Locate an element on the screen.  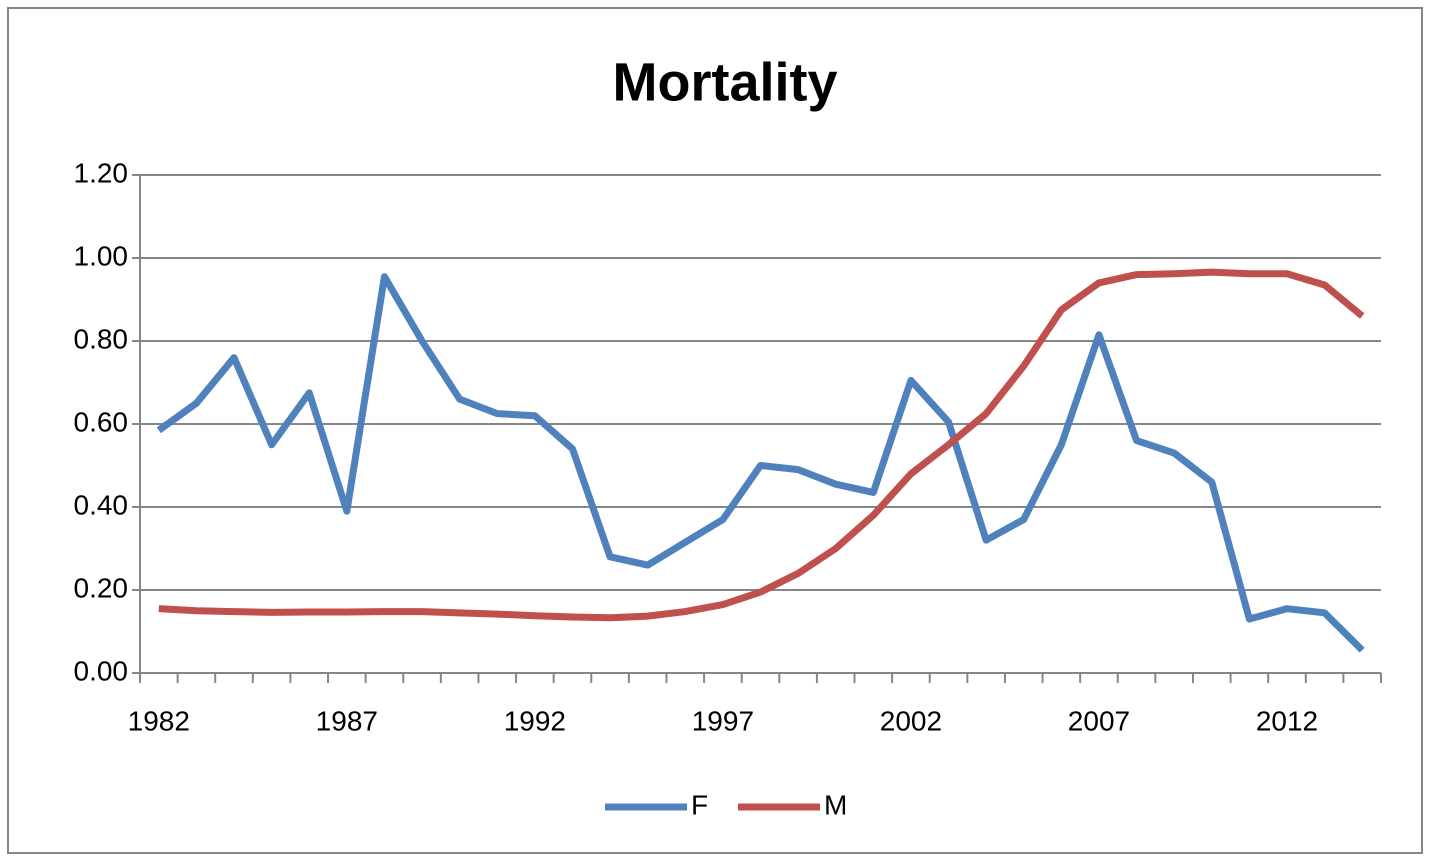
y-tick-label: 0.40 is located at coordinates (101, 504).